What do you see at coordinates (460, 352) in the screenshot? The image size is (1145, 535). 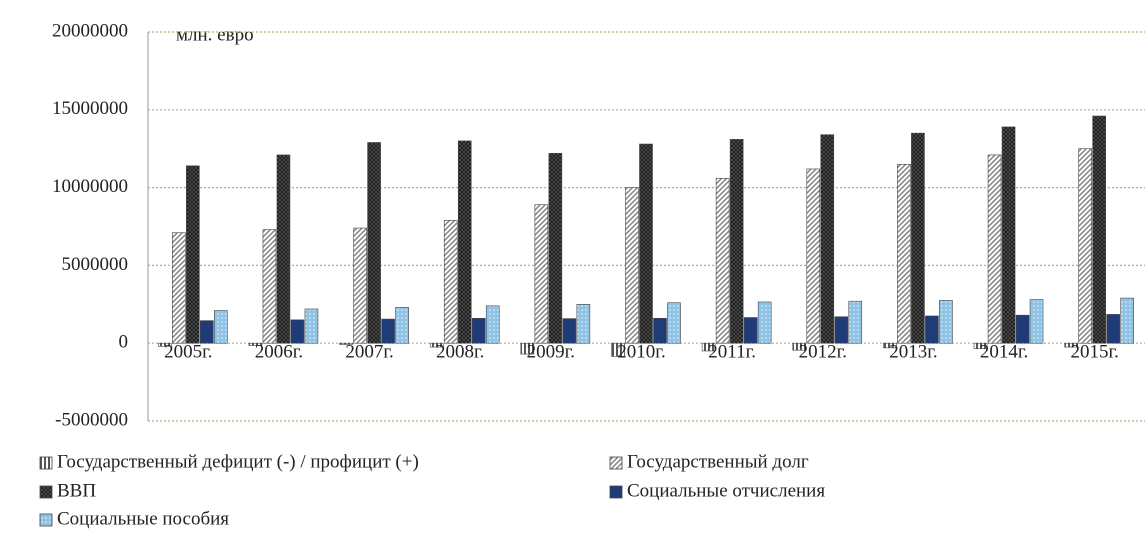 I see `x-tick-label: 2008г.` at bounding box center [460, 352].